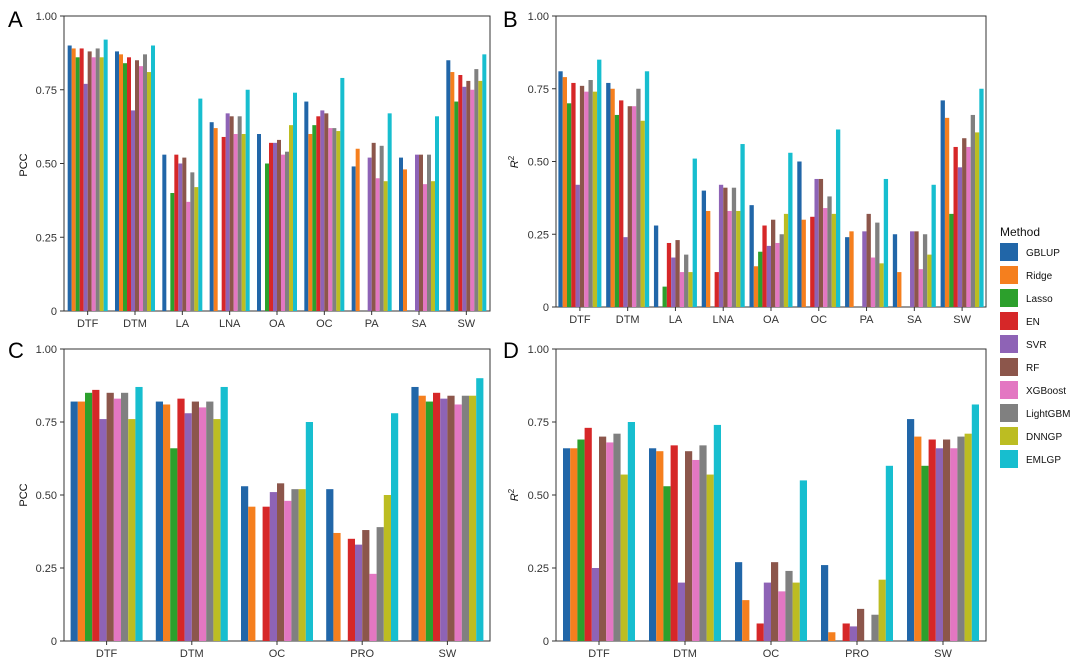  What do you see at coordinates (444, 519) in the screenshot?
I see `panel-c-bar-sw-svr` at bounding box center [444, 519].